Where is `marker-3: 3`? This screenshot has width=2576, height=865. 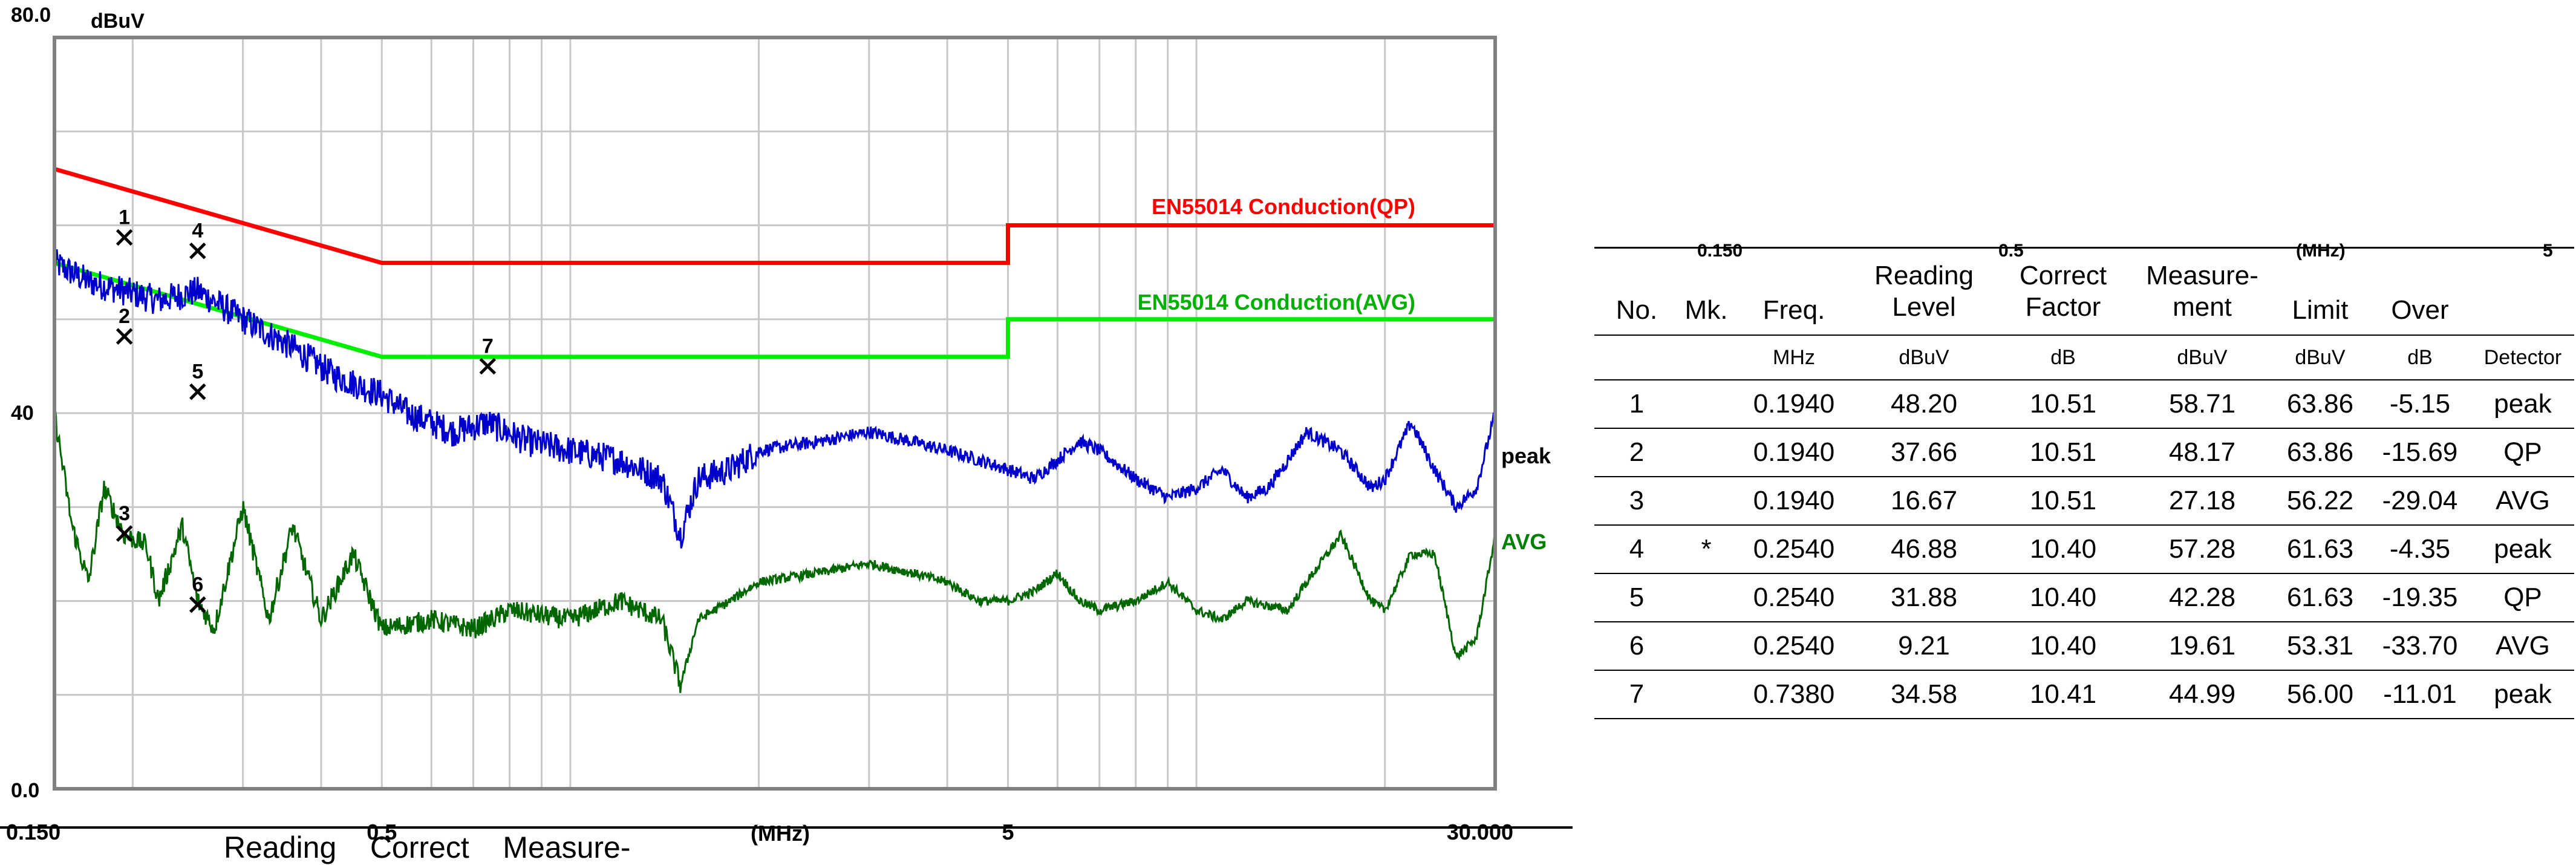 marker-3: 3 is located at coordinates (124, 522).